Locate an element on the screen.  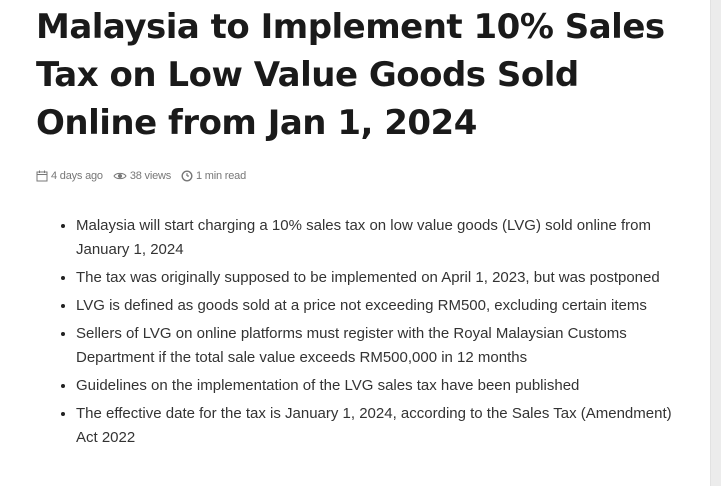
calendar-icon is located at coordinates (42, 176).